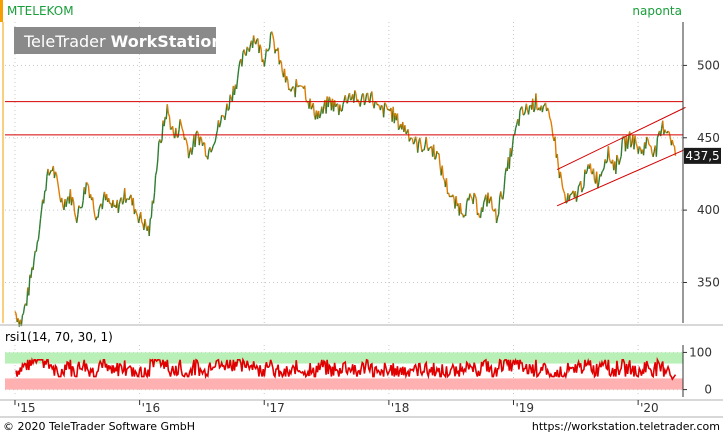 This screenshot has width=723, height=435. Describe the element at coordinates (67, 41) in the screenshot. I see `watermark-prefix: TeleTrader` at that location.